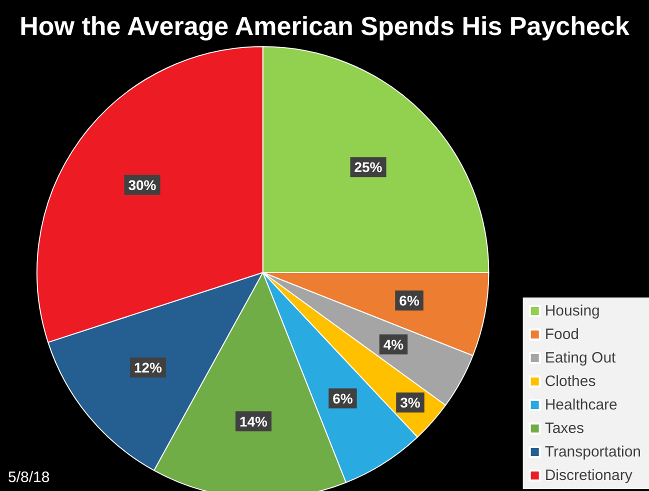  I want to click on text: 5/8/18, so click(29, 477).